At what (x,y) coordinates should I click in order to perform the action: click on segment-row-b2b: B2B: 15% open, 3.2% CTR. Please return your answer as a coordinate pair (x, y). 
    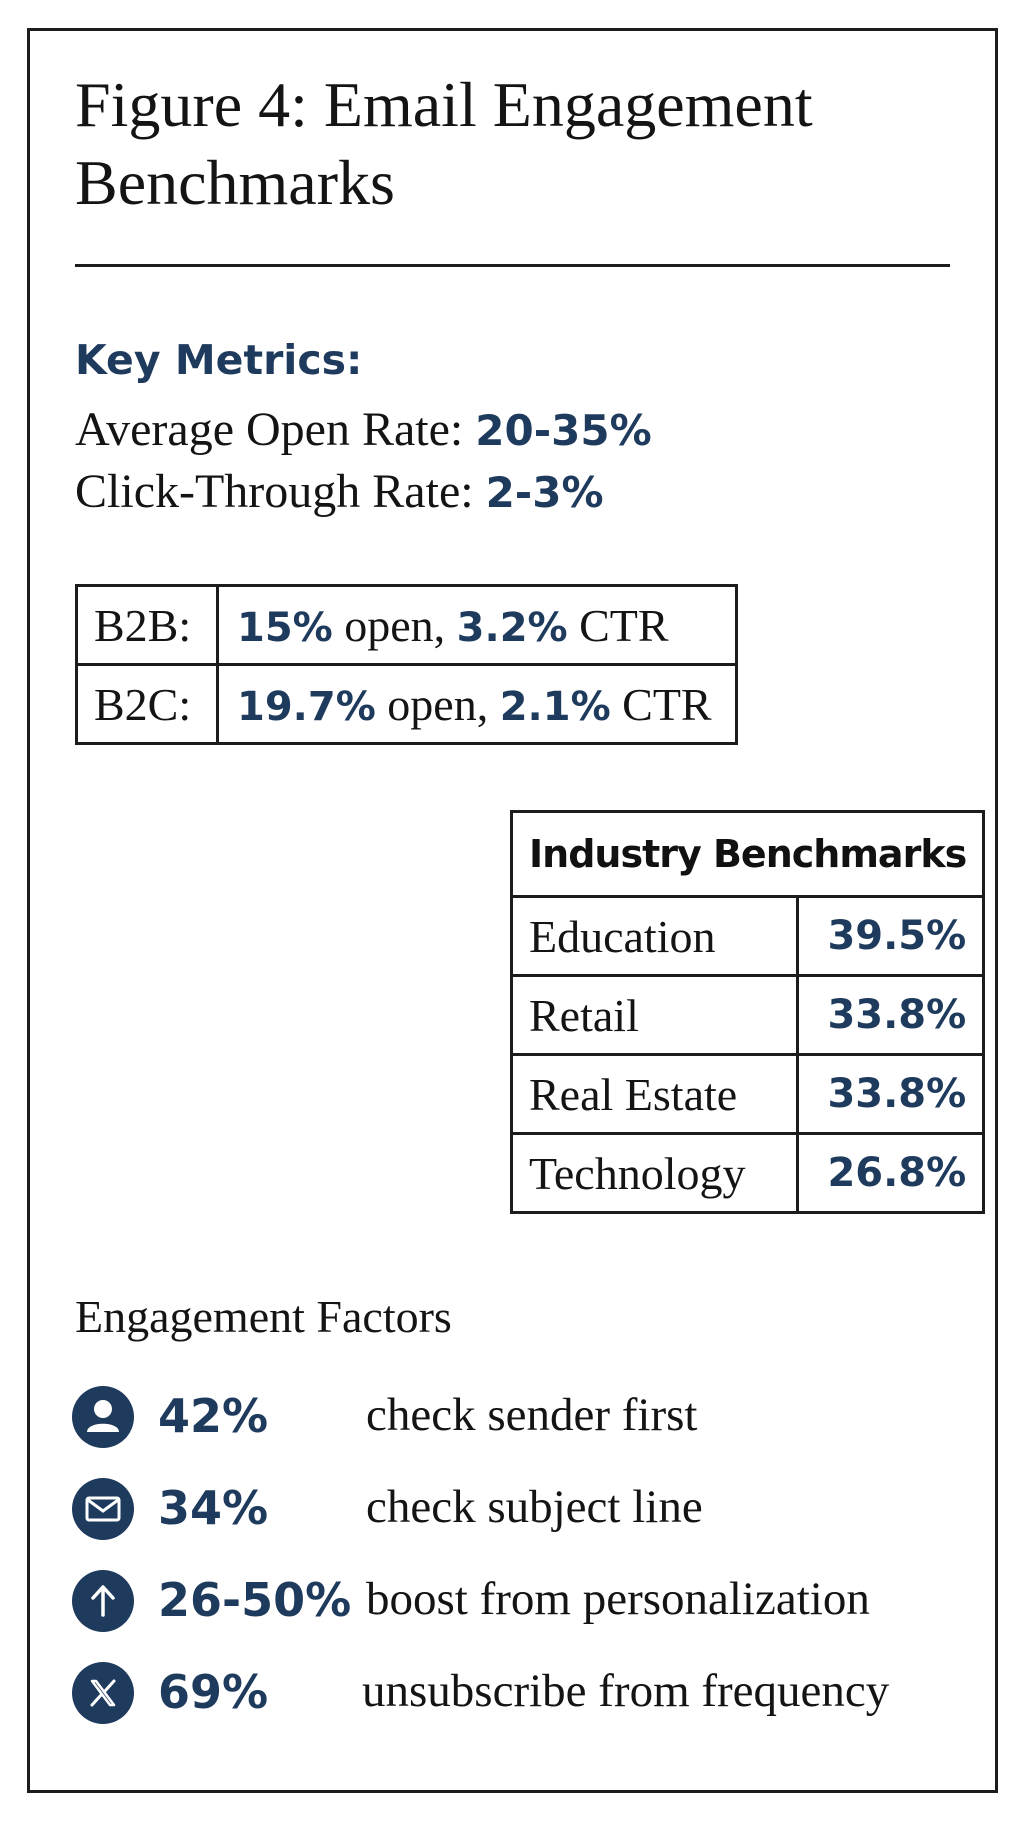
    Looking at the image, I should click on (406, 625).